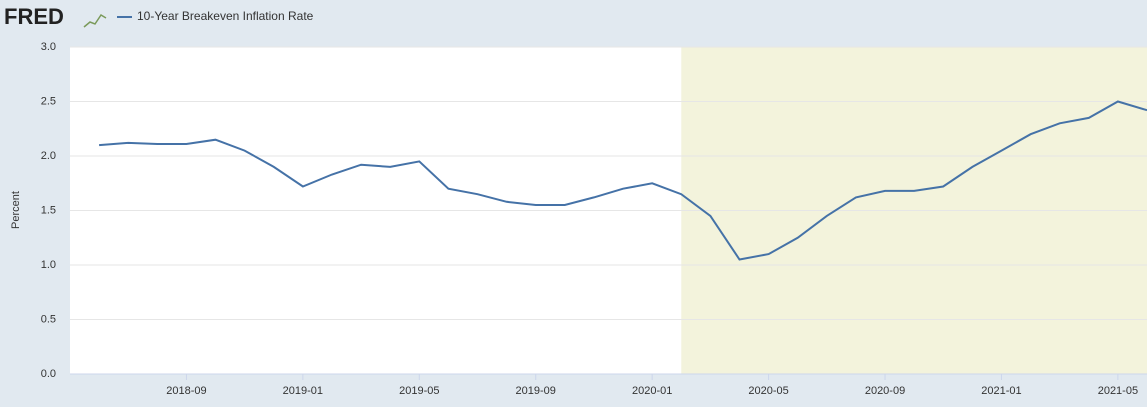  Describe the element at coordinates (48, 156) in the screenshot. I see `y-tick-label: 2.0` at that location.